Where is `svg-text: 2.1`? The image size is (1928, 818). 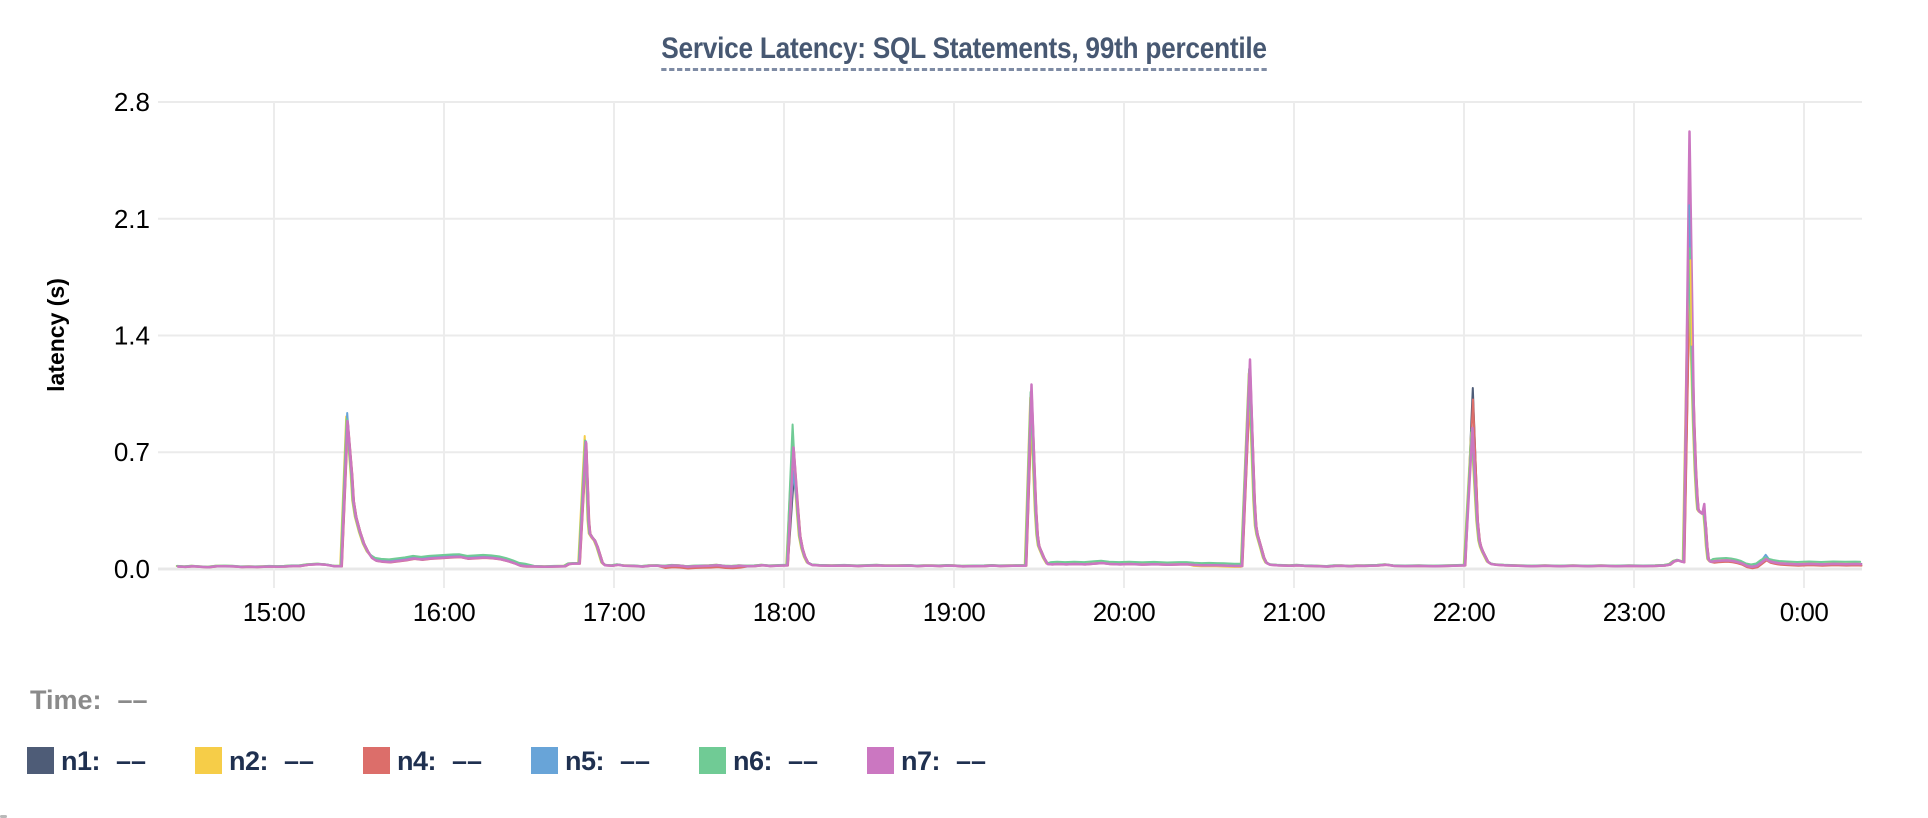 svg-text: 2.1 is located at coordinates (132, 219).